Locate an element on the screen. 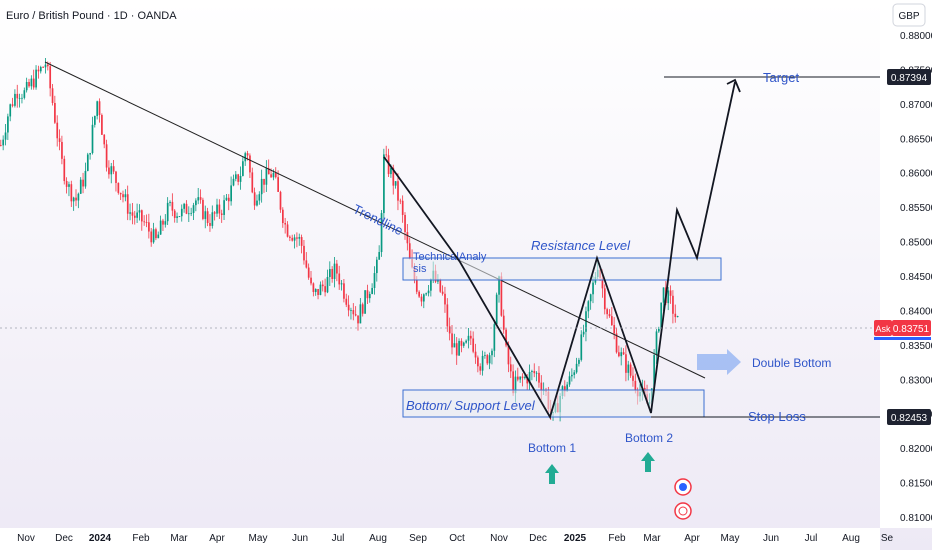 Image resolution: width=932 pixels, height=550 pixels. price-scale-background is located at coordinates (906, 264).